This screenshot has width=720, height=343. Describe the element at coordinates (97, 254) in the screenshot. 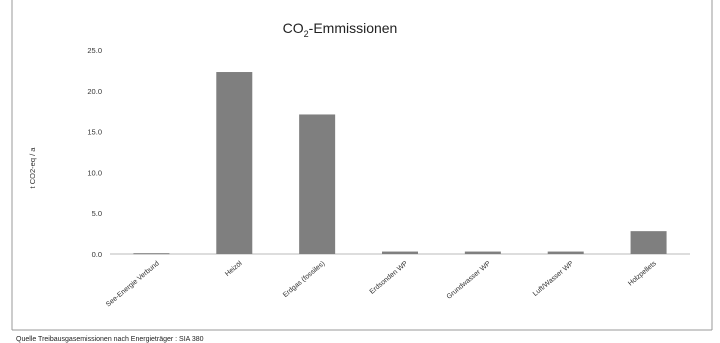

I see `y-tick-label: 0.0` at that location.